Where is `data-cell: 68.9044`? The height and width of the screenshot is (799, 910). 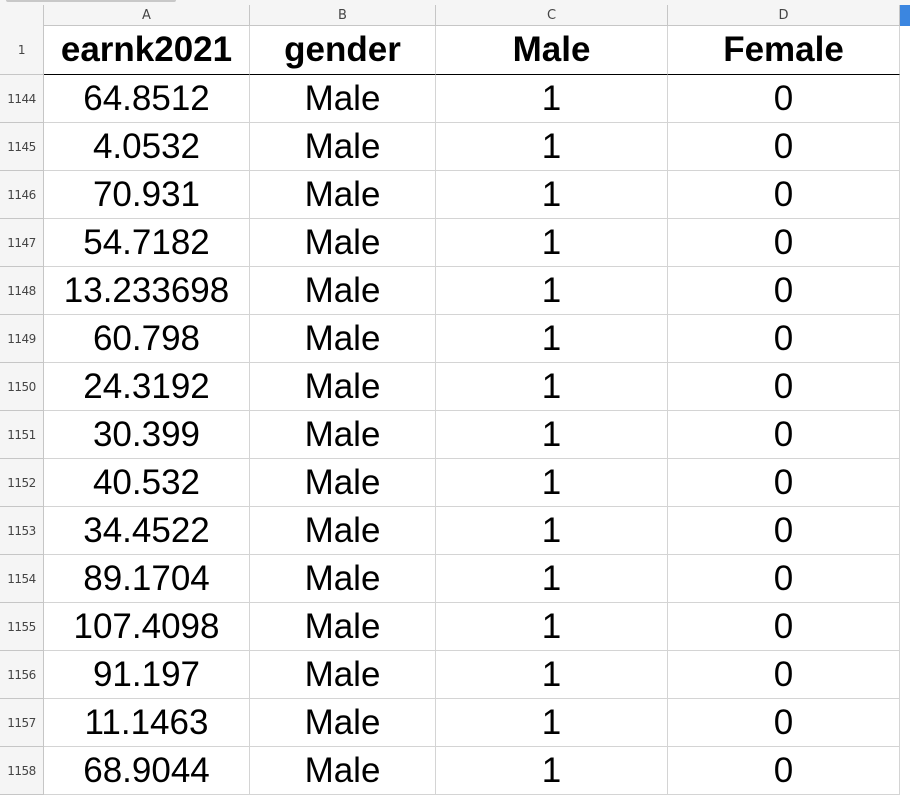
data-cell: 68.9044 is located at coordinates (147, 771).